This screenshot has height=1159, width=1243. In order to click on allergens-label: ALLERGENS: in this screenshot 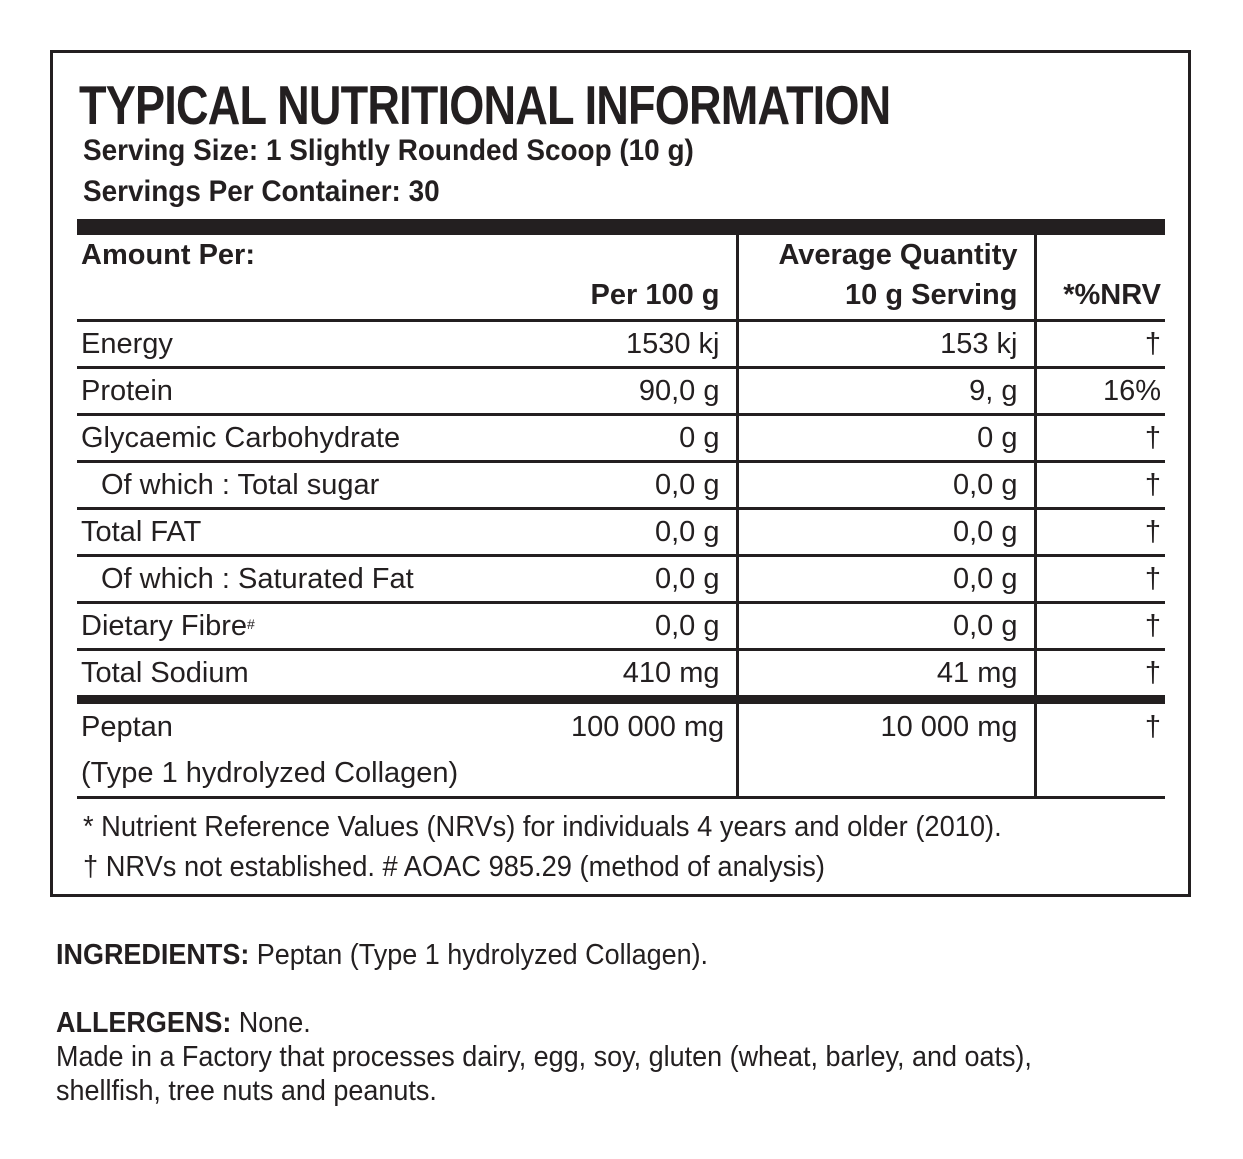, I will do `click(144, 1023)`.